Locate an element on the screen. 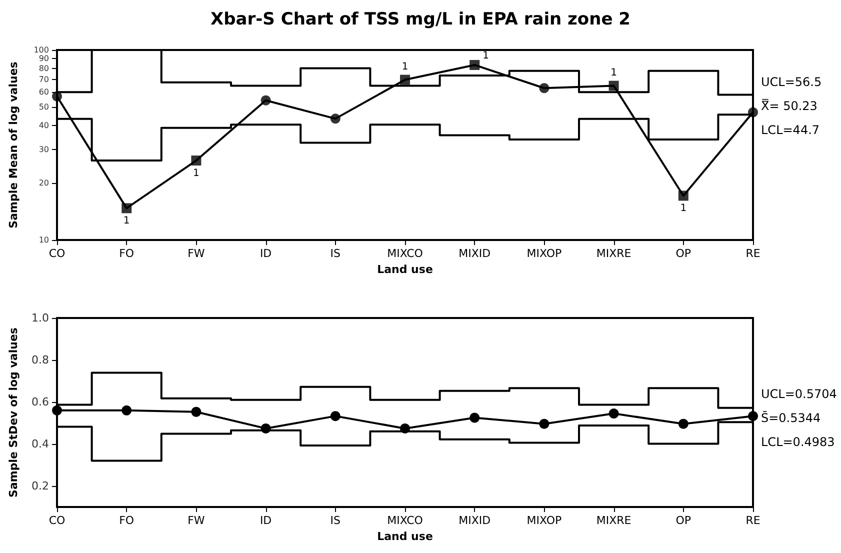 The image size is (841, 553). y-tick-label: 0.8 is located at coordinates (40, 360).